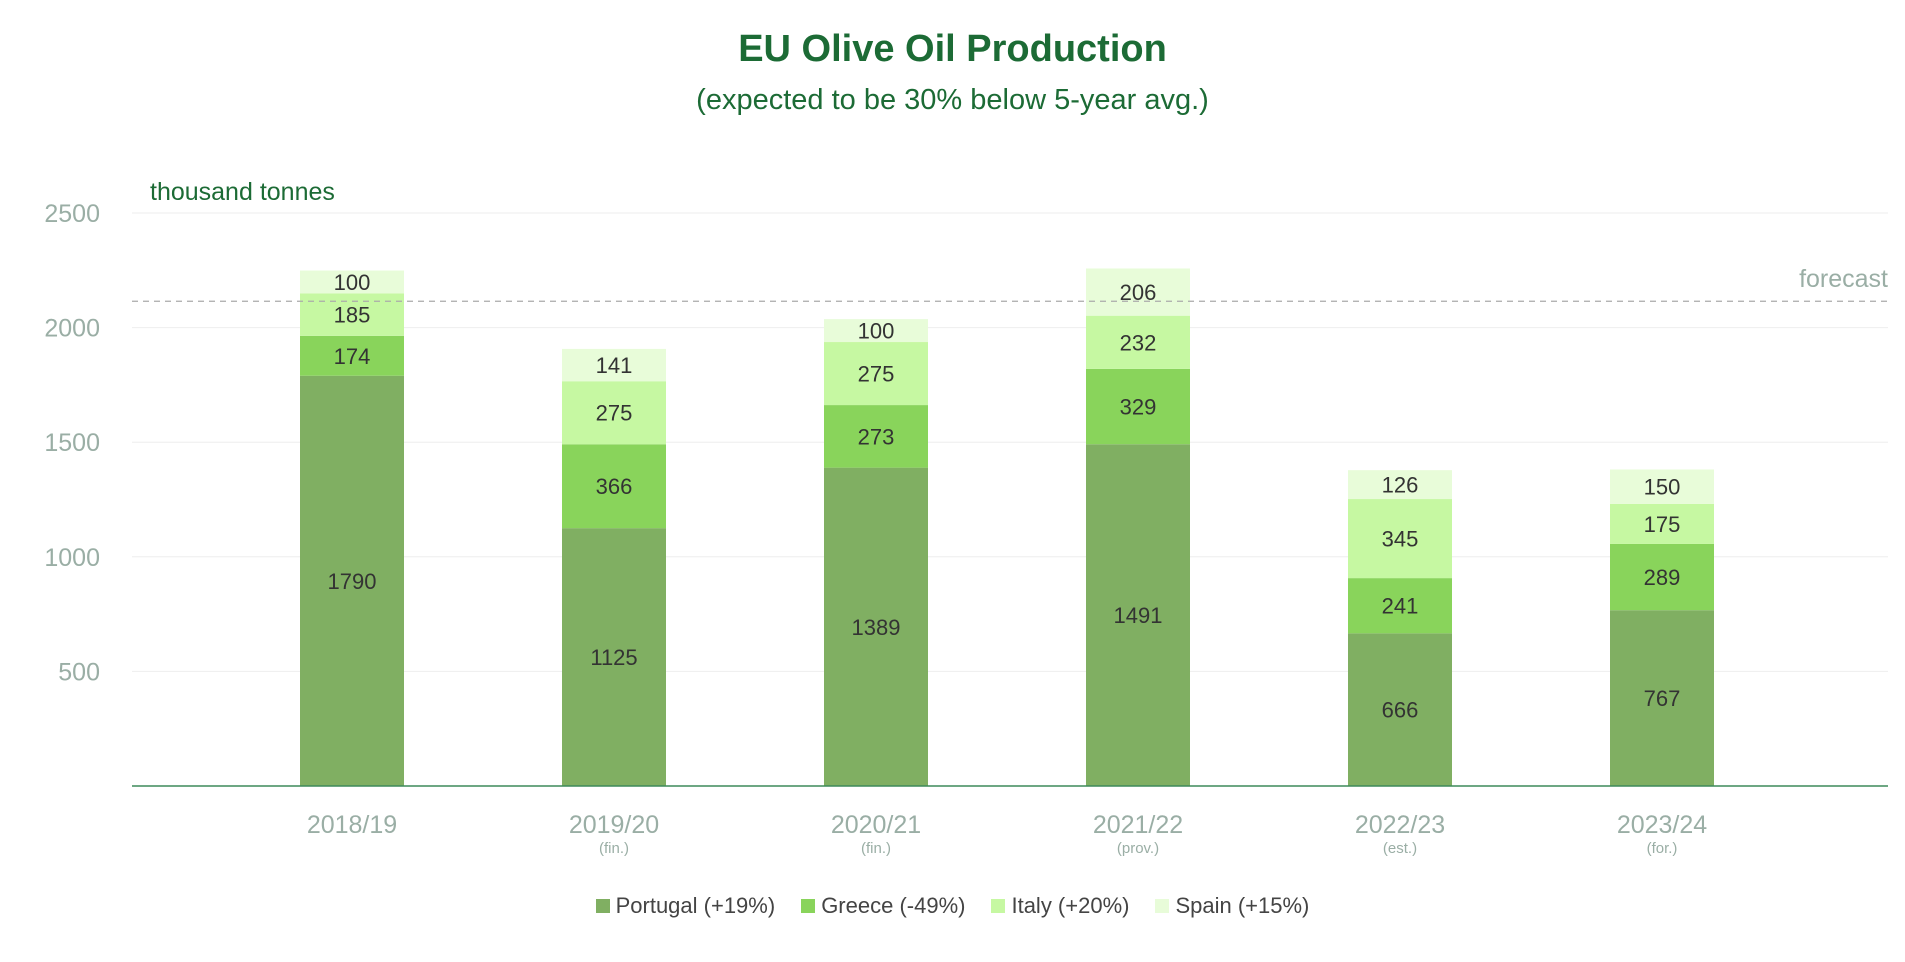 The height and width of the screenshot is (962, 1905). I want to click on y-tick-label: 1000, so click(72, 558).